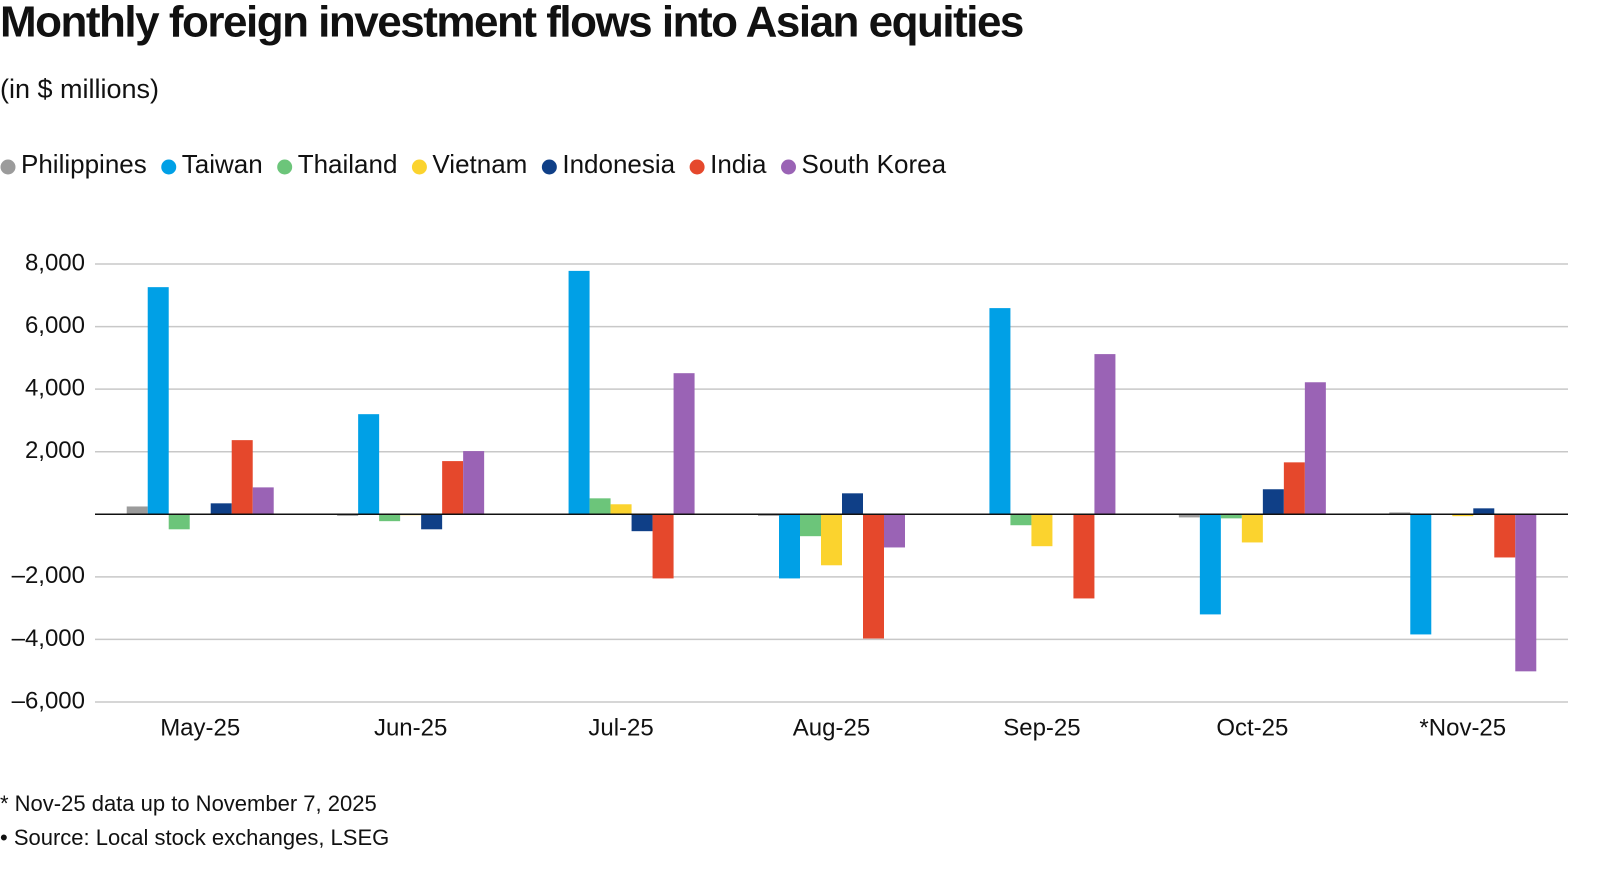 This screenshot has width=1600, height=874. I want to click on x-tick-label: Sep-25, so click(1041, 727).